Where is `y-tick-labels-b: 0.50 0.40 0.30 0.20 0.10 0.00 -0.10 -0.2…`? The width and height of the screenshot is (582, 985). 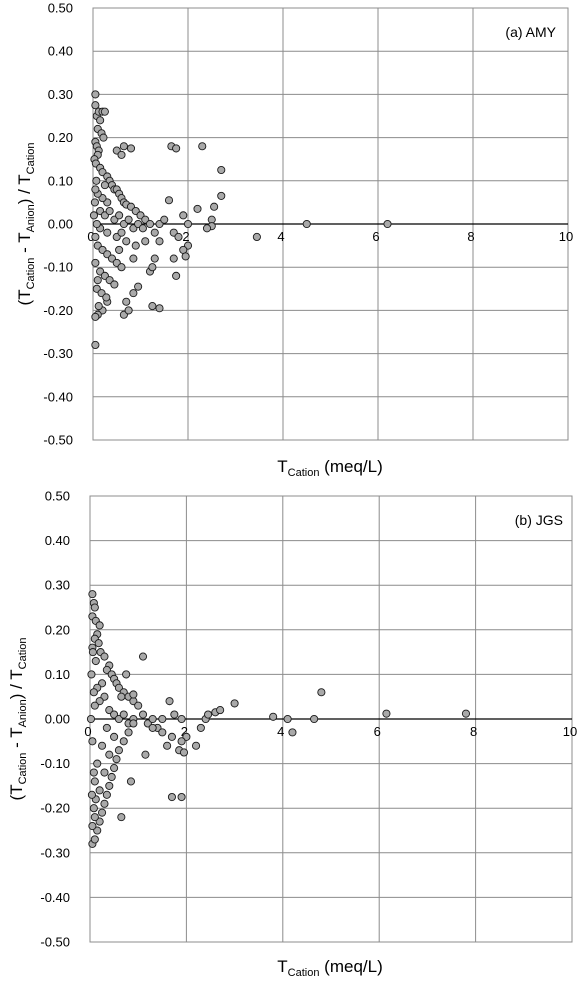 y-tick-labels-b: 0.50 0.40 0.30 0.20 0.10 0.00 -0.10 -0.2… is located at coordinates (55, 719).